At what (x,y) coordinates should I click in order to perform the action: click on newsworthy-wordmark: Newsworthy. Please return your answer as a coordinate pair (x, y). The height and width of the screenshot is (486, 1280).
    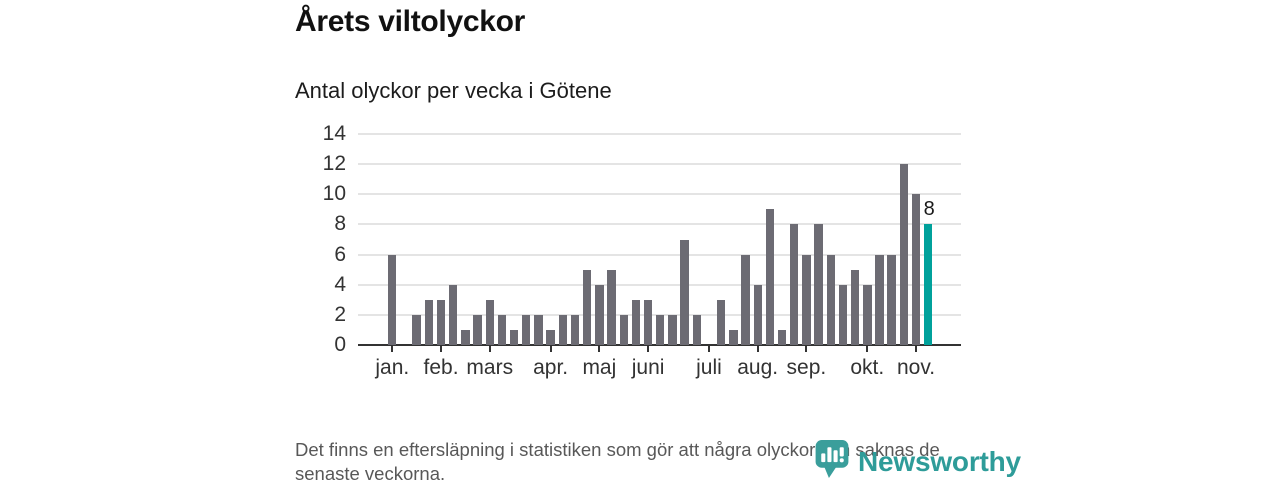
    Looking at the image, I should click on (939, 461).